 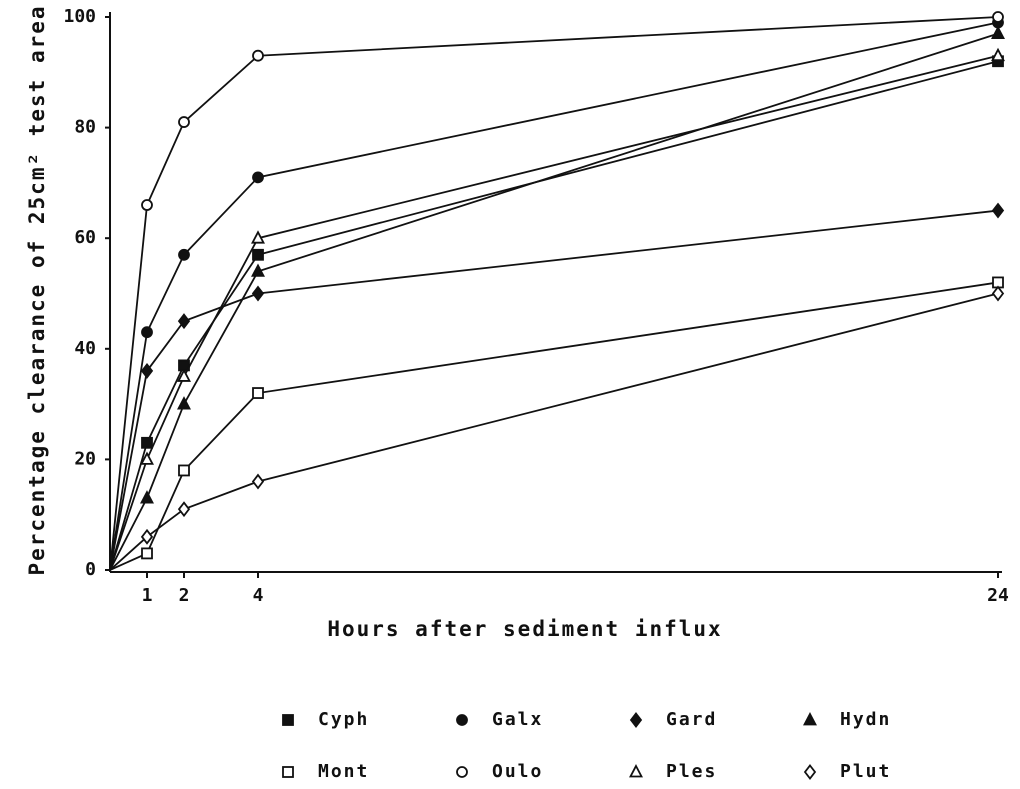 What do you see at coordinates (524, 629) in the screenshot?
I see `x-axis-label: Hours after sediment influx` at bounding box center [524, 629].